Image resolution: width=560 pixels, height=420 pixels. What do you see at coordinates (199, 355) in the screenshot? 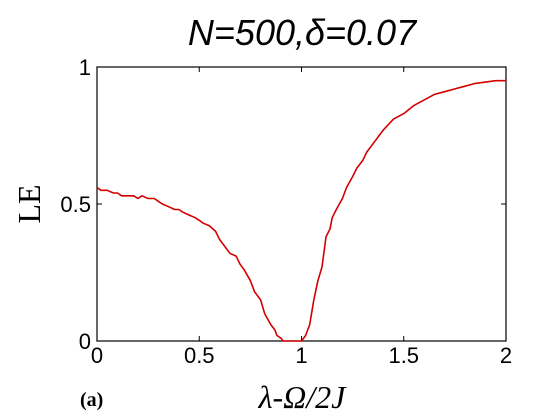
I see `x-tick-label: 0.5` at bounding box center [199, 355].